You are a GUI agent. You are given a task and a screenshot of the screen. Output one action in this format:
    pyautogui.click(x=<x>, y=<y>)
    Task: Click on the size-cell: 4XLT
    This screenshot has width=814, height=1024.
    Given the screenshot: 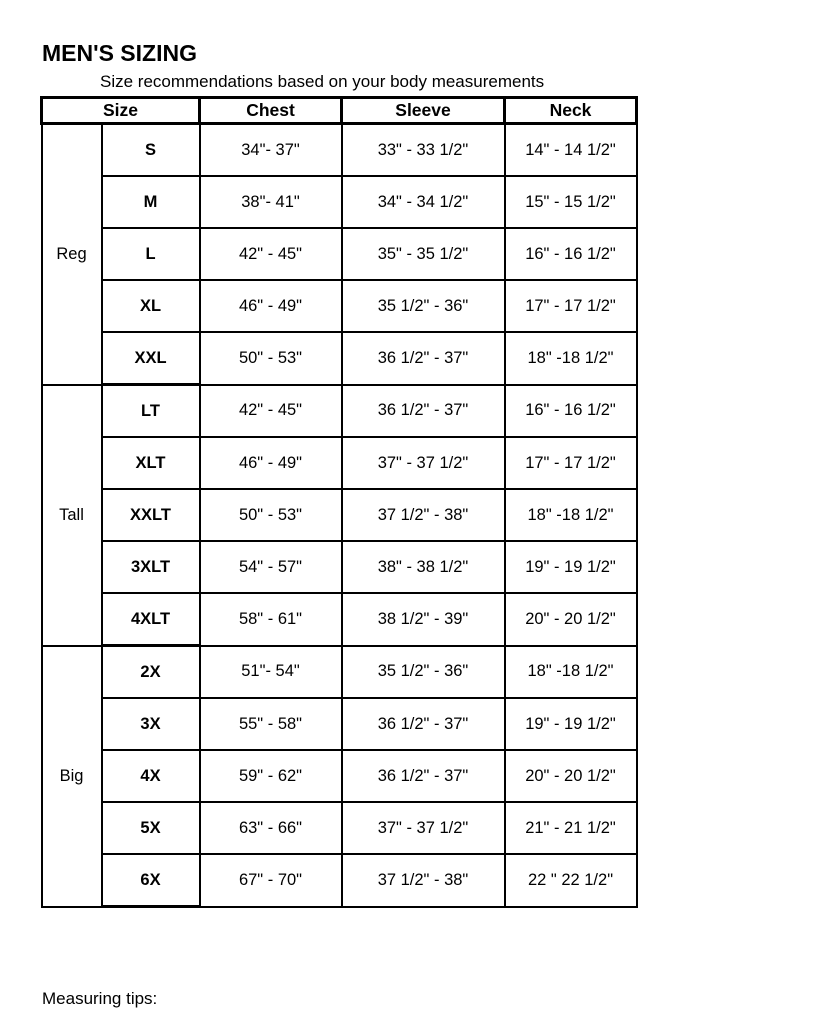 What is the action you would take?
    pyautogui.click(x=150, y=619)
    